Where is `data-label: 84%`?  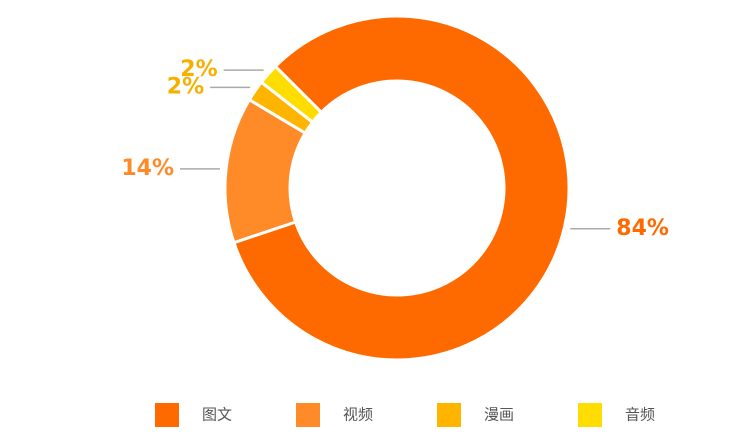 data-label: 84% is located at coordinates (642, 228).